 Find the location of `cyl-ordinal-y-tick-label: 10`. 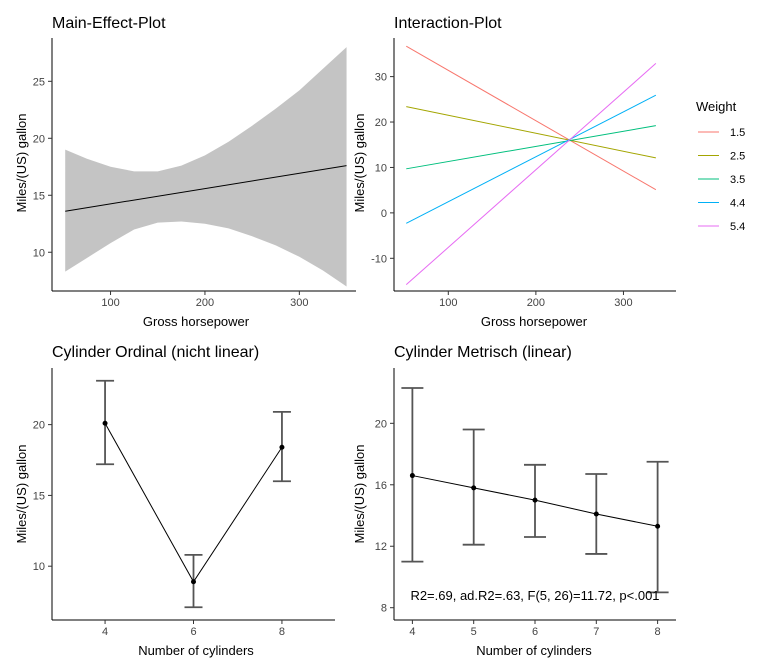

cyl-ordinal-y-tick-label: 10 is located at coordinates (39, 567).